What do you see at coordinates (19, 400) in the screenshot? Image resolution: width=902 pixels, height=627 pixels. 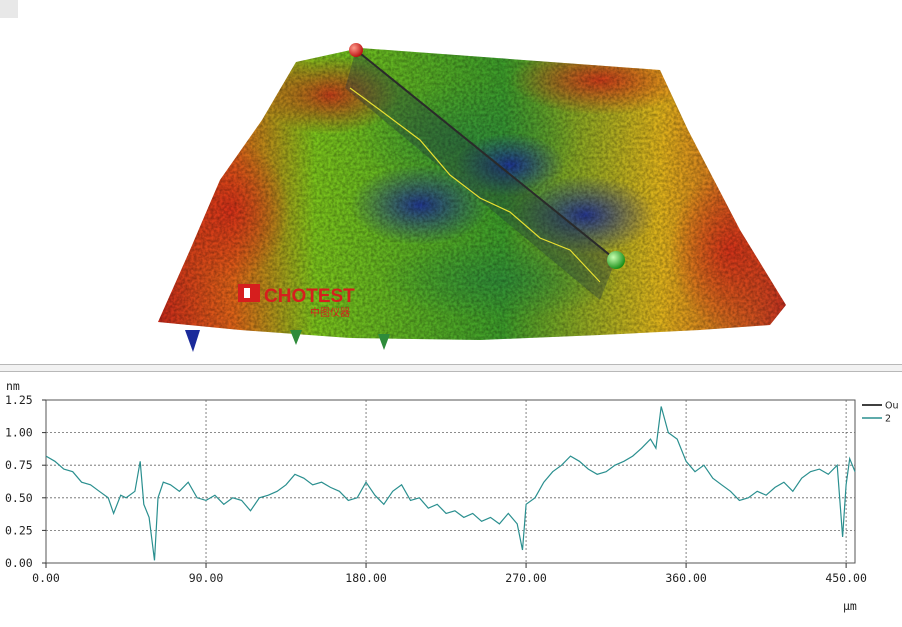 I see `y-tick-label: 1.25` at bounding box center [19, 400].